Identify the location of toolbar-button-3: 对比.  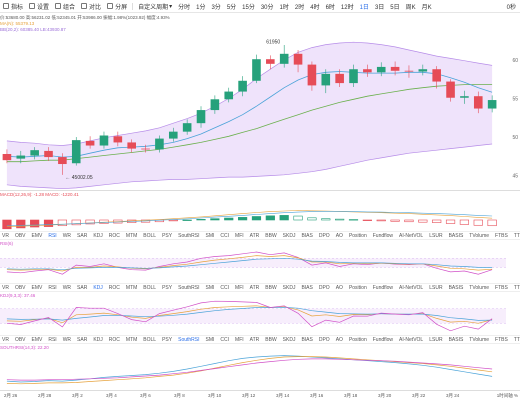
(91, 6).